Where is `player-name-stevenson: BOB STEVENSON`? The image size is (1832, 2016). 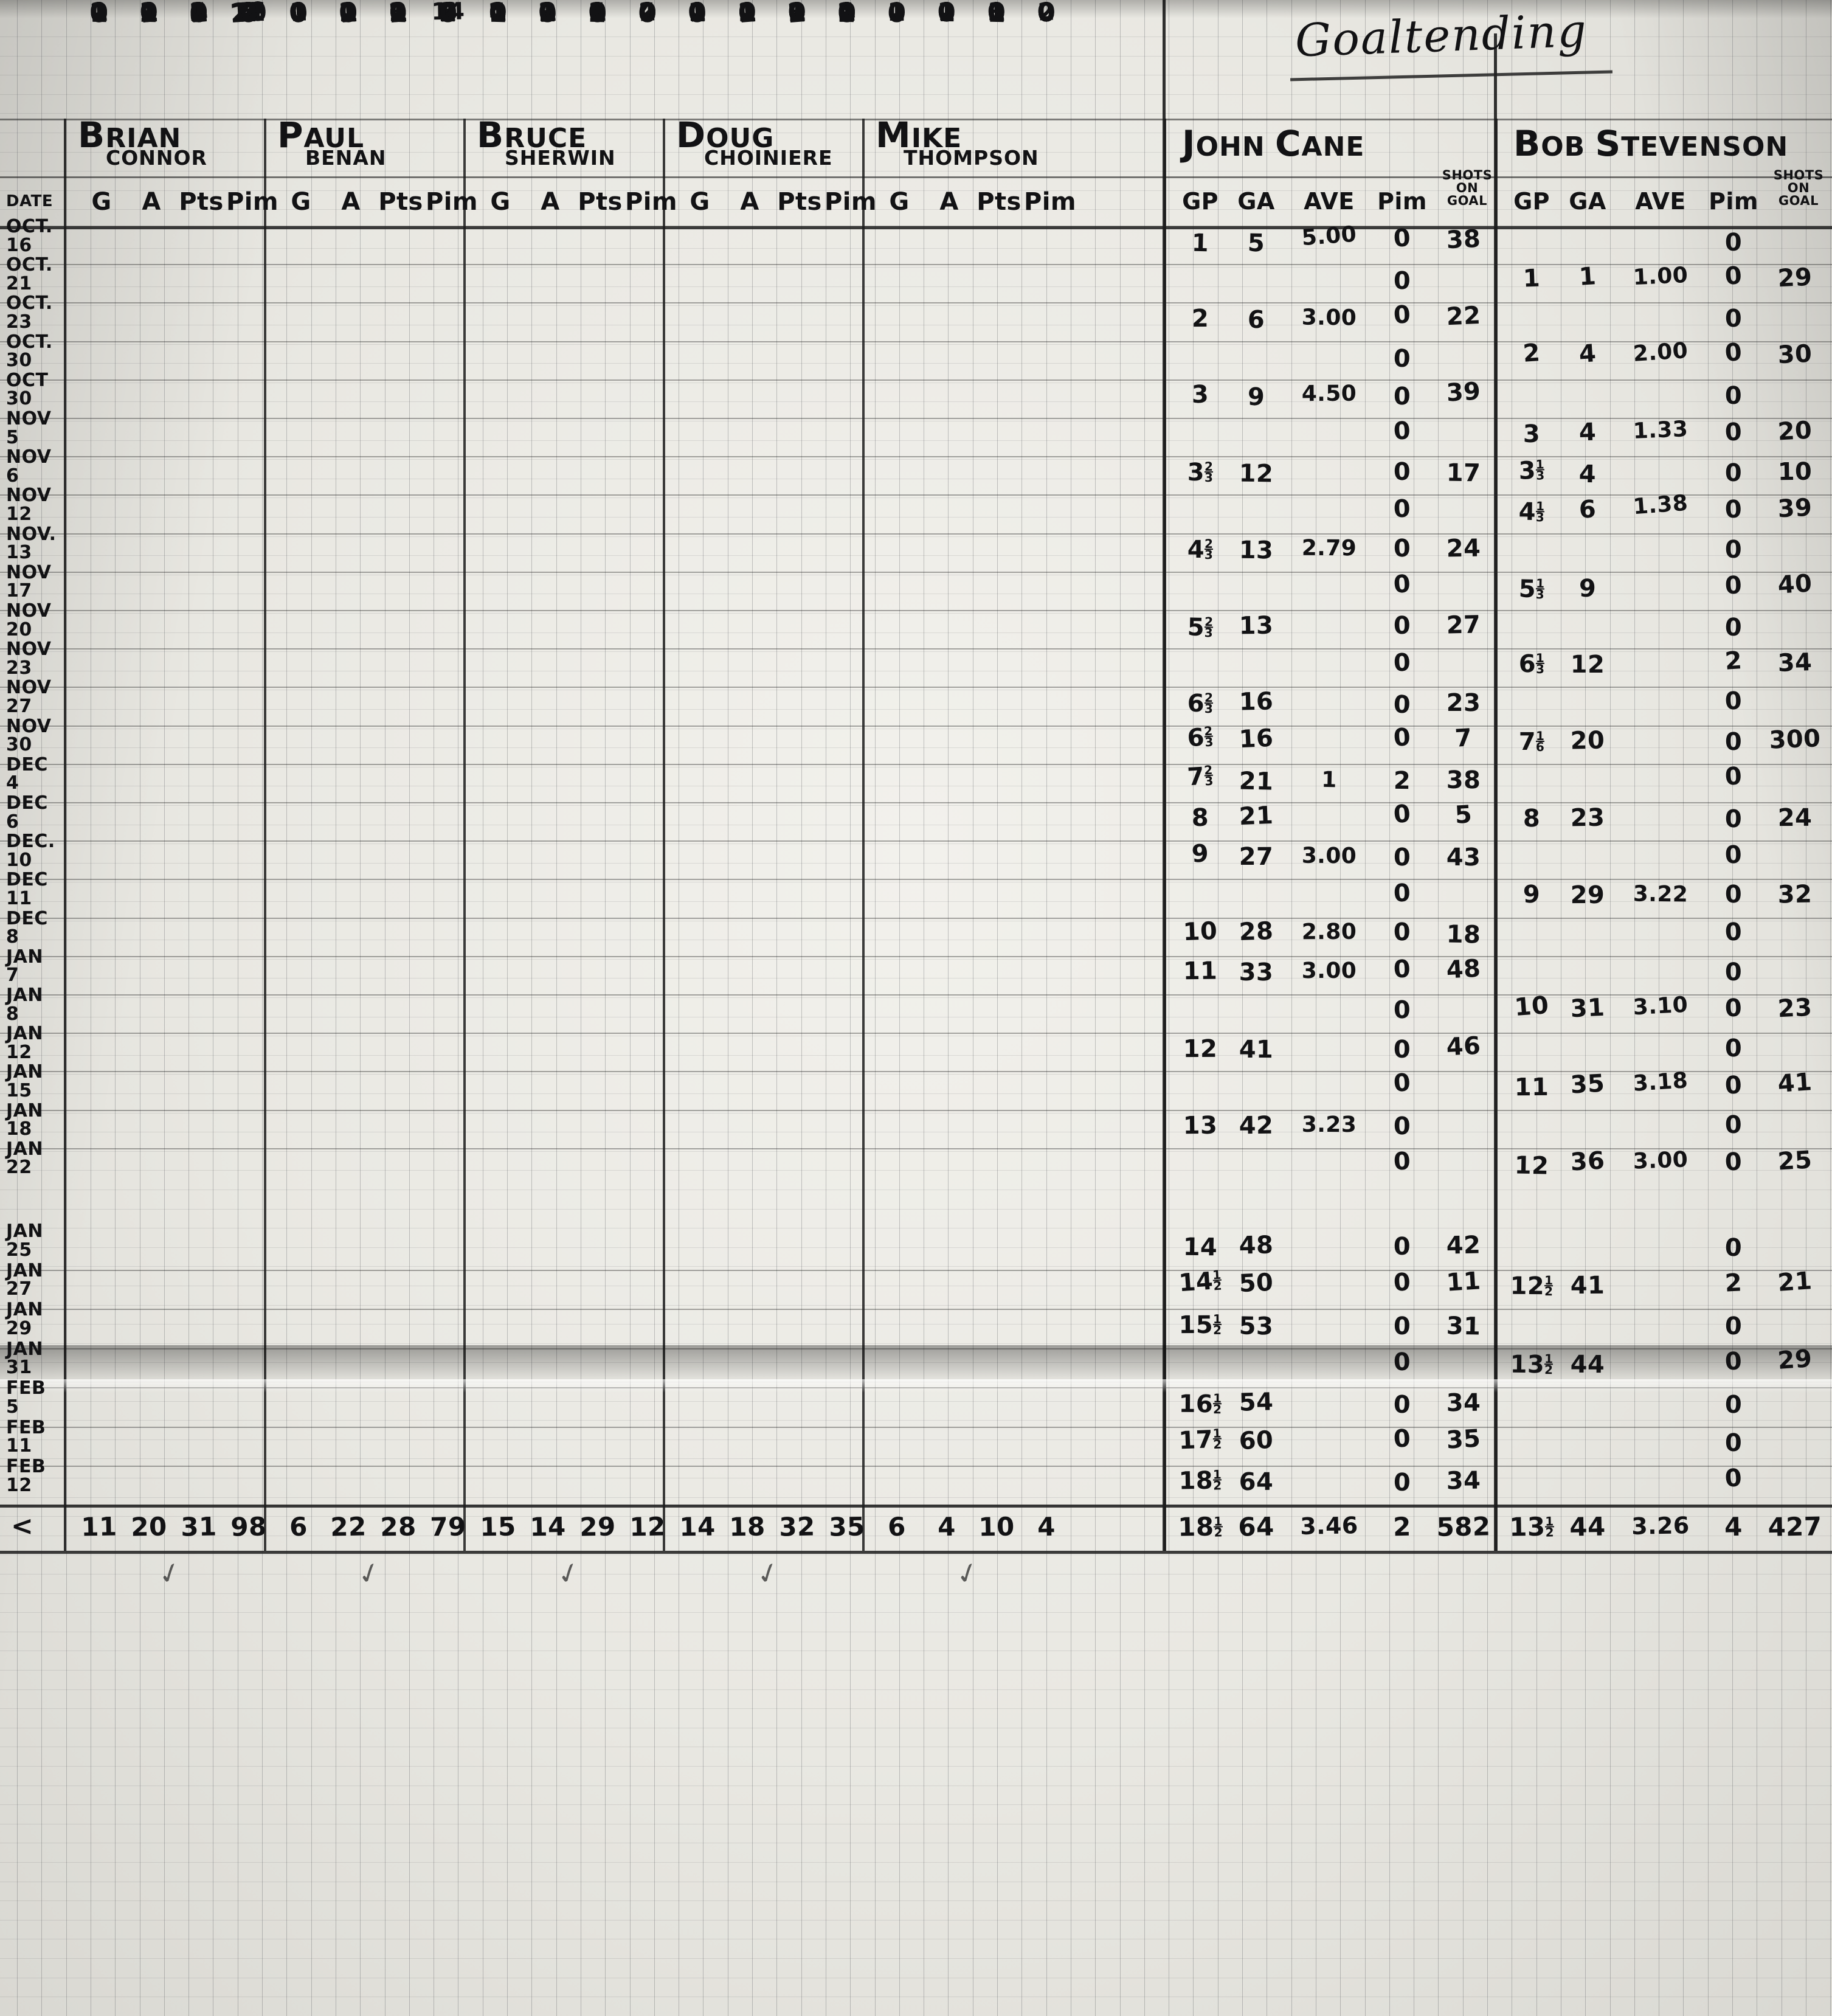 player-name-stevenson: BOB STEVENSON is located at coordinates (1651, 143).